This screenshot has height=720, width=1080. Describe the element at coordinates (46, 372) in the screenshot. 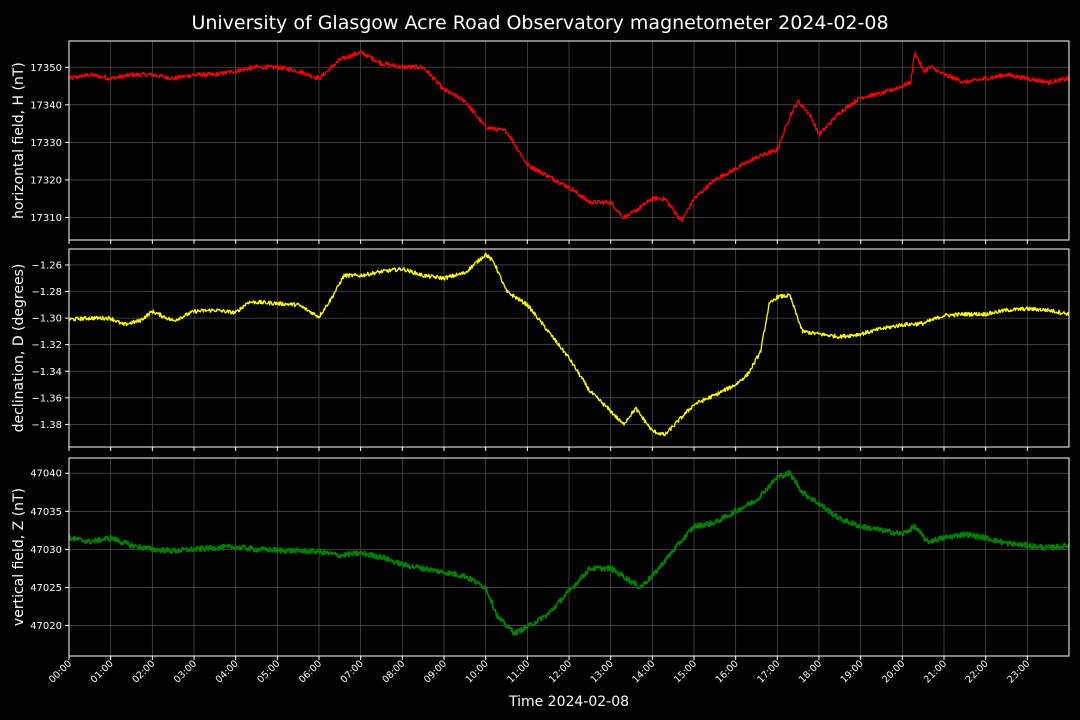

I see `y-tick-label: −1.34` at that location.